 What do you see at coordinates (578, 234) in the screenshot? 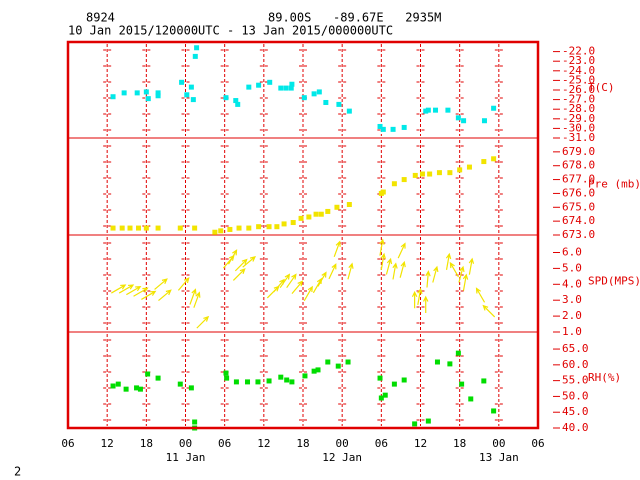
I see `y-tick-label: 673.0` at bounding box center [578, 234].